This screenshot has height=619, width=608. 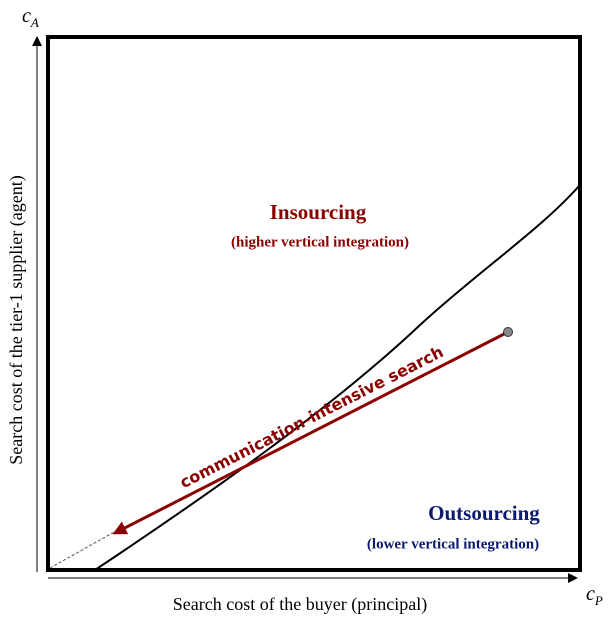 I want to click on region-subtitle: (higher vertical integration), so click(x=320, y=242).